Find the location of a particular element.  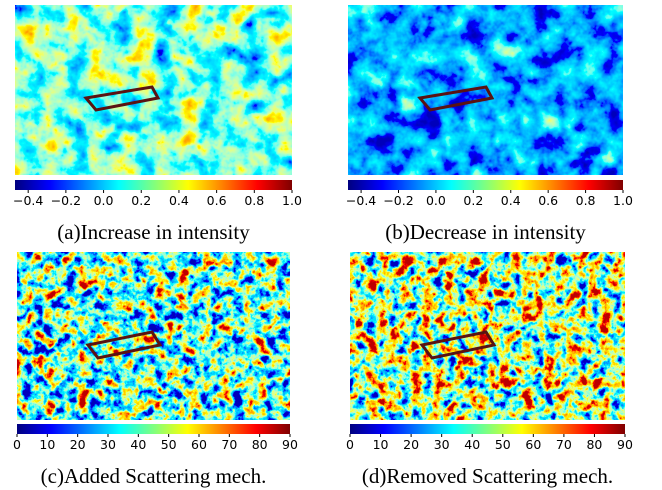

caption: (b)Decrease in intensity is located at coordinates (485, 232).